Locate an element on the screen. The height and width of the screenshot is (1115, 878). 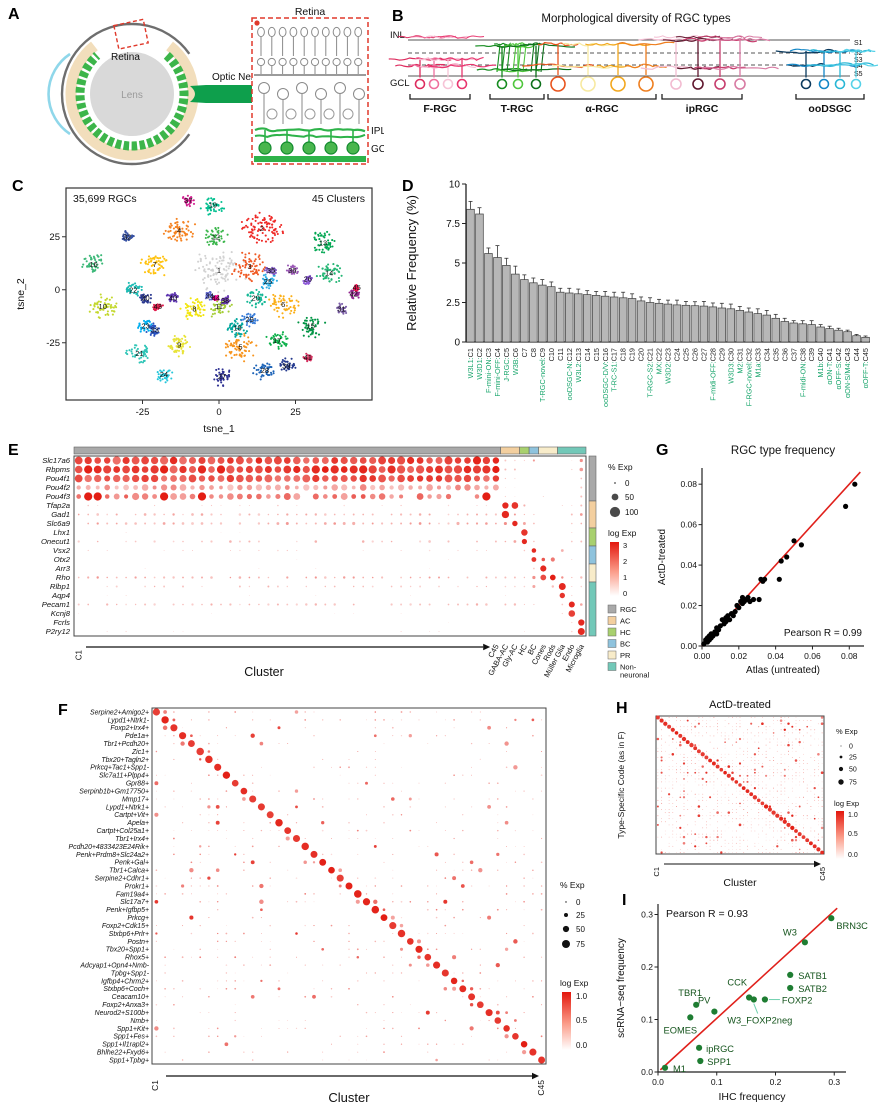
svg-text: neuronal is located at coordinates (635, 675).